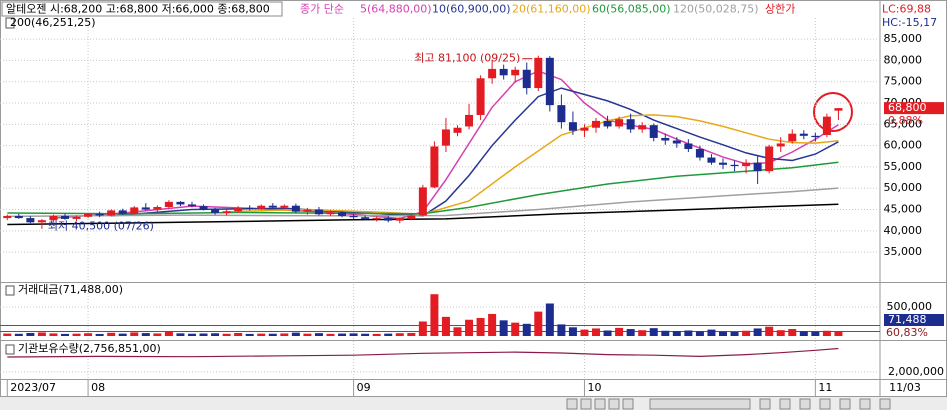 The image size is (947, 410). I want to click on moving-average, so click(423, 202).